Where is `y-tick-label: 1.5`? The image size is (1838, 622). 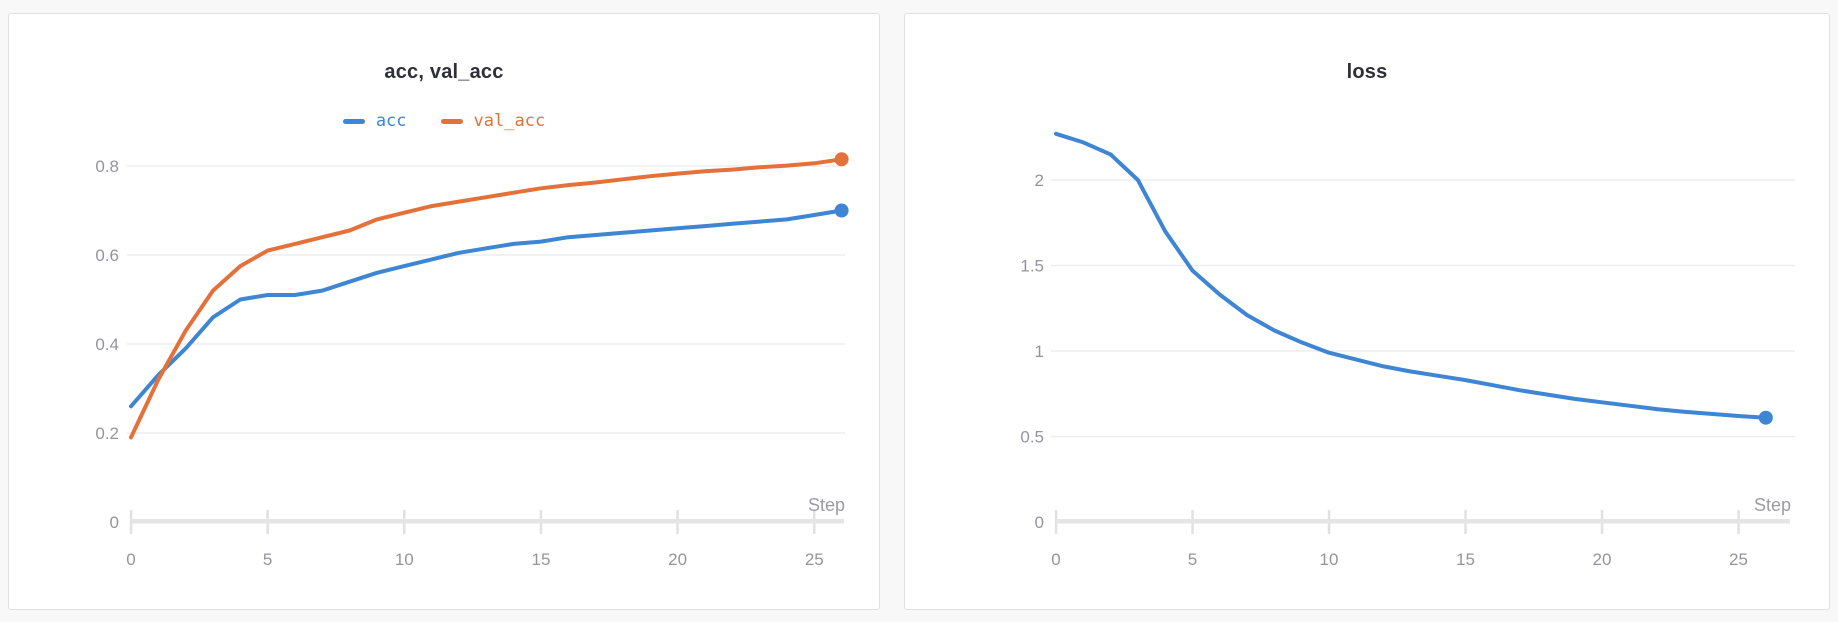
y-tick-label: 1.5 is located at coordinates (1032, 266).